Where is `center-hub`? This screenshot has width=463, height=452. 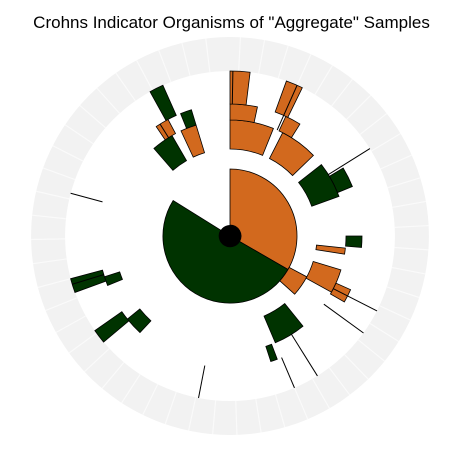 center-hub is located at coordinates (230, 236).